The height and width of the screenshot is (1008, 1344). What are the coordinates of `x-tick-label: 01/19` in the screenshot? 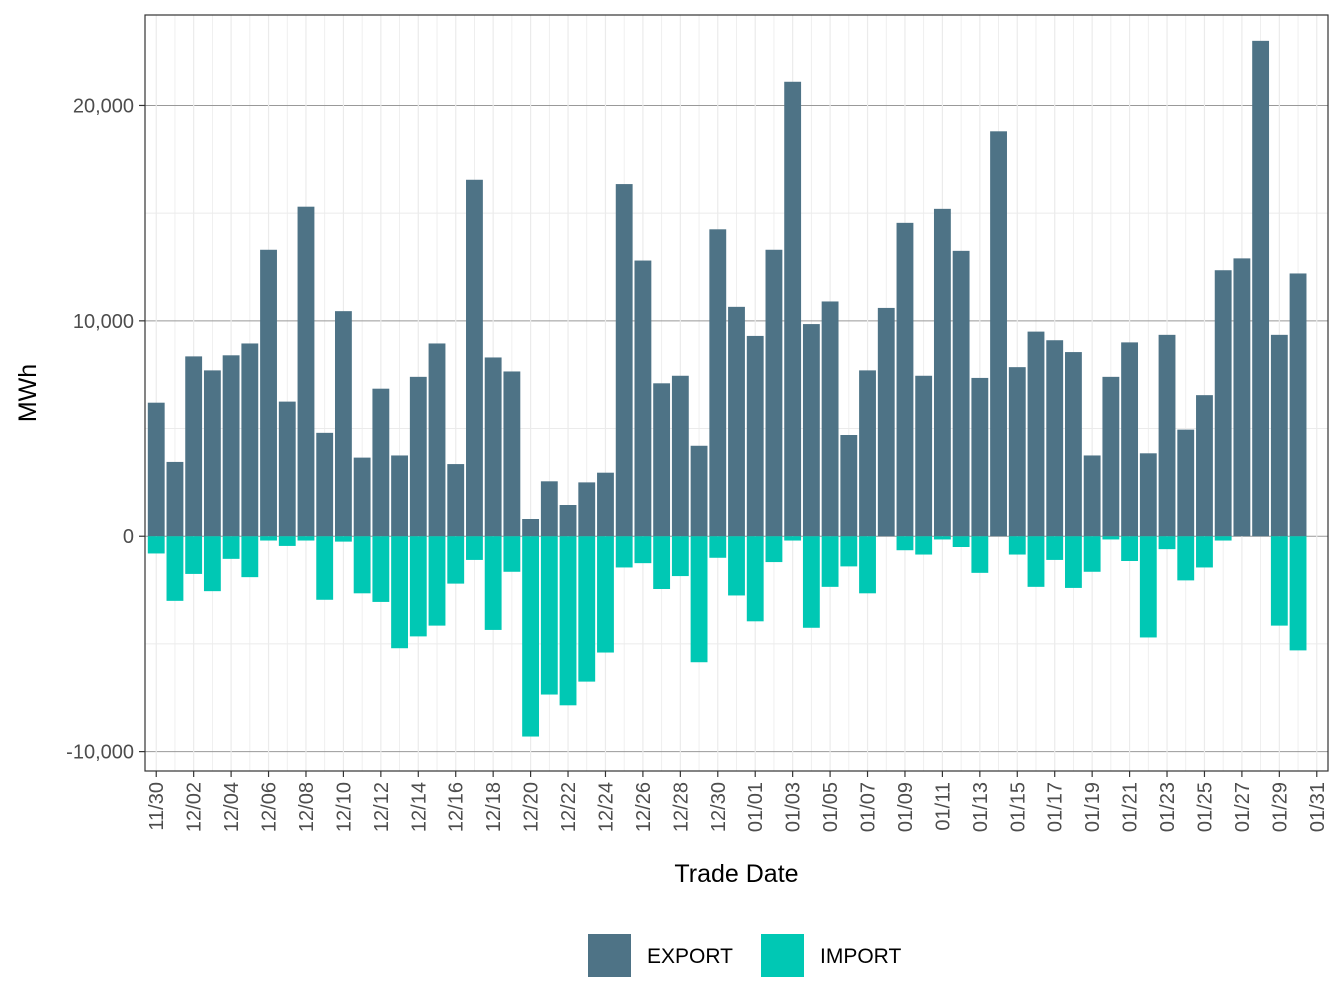 It's located at (1093, 807).